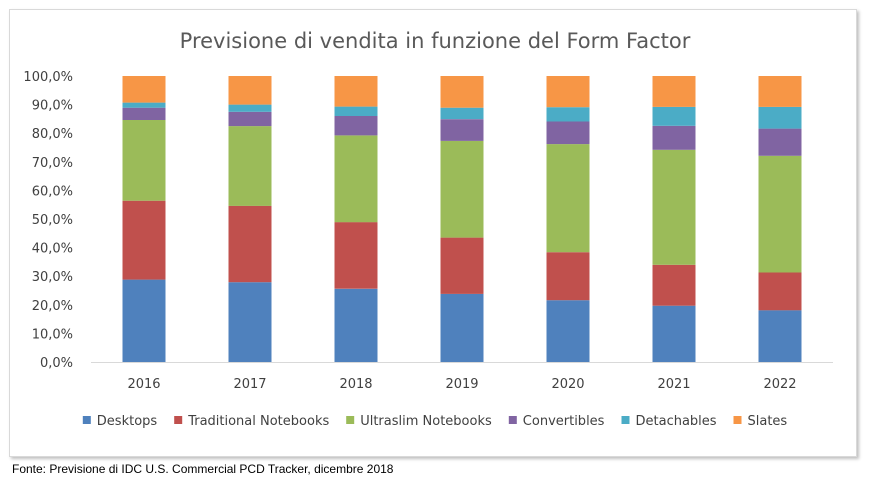  What do you see at coordinates (779, 384) in the screenshot?
I see `x-tick-label: 2022` at bounding box center [779, 384].